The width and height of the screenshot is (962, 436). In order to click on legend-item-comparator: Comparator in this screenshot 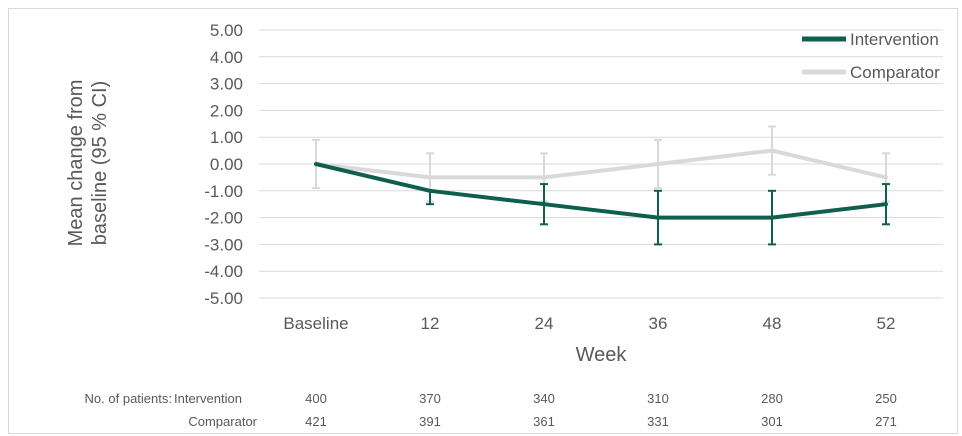, I will do `click(871, 72)`.